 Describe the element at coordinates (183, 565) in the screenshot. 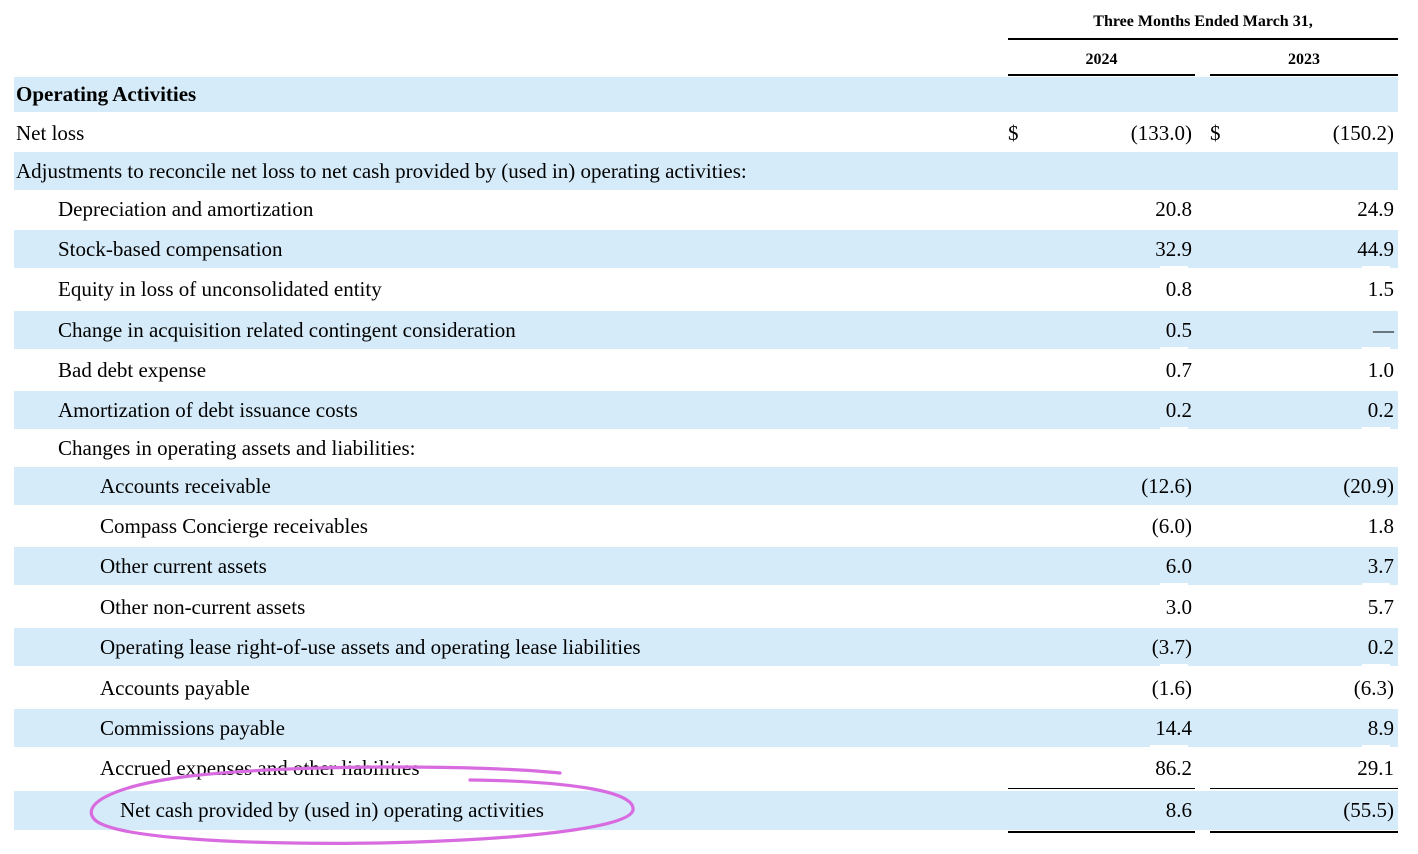

I see `row-label: Other current assets` at that location.